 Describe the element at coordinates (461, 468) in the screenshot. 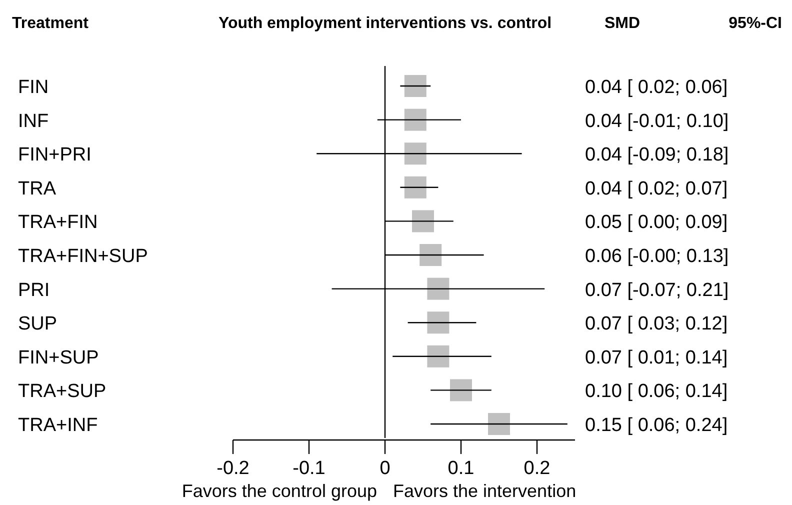

I see `x-tick-label: 0.1` at that location.